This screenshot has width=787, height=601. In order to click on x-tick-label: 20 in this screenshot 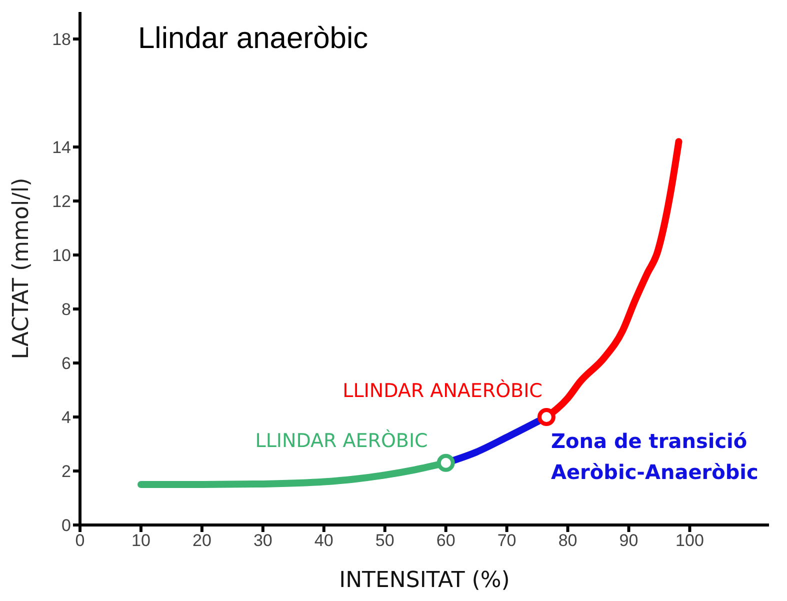, I will do `click(202, 540)`.